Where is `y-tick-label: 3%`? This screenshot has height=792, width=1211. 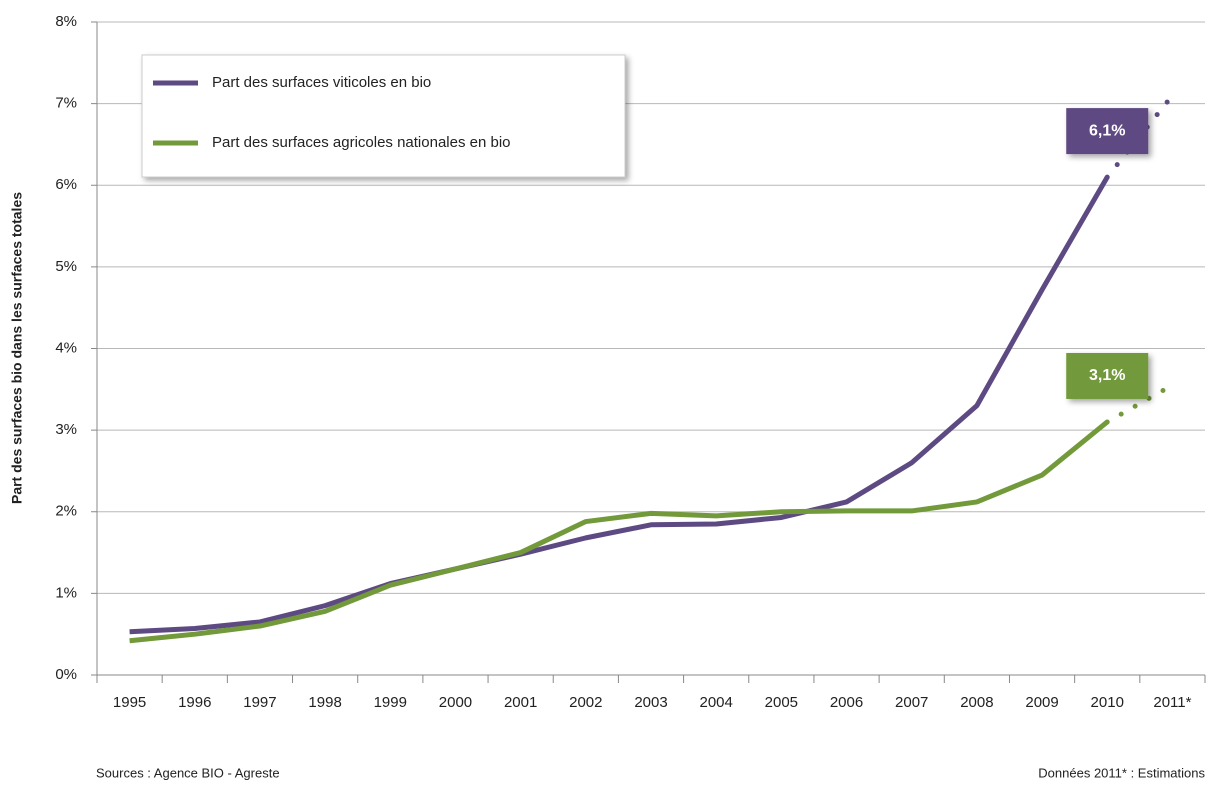 y-tick-label: 3% is located at coordinates (66, 429).